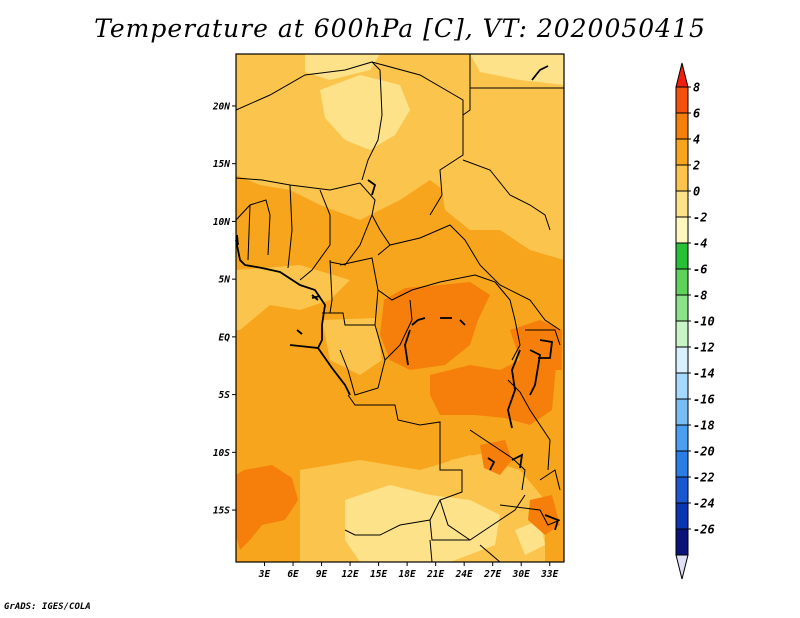 The width and height of the screenshot is (800, 618). What do you see at coordinates (696, 88) in the screenshot?
I see `colorbar-label: 8` at bounding box center [696, 88].